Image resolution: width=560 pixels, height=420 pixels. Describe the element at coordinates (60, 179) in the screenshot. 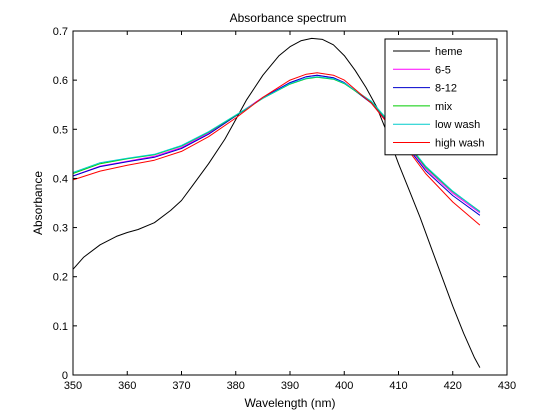

I see `y-tick-label: 0.4` at that location.